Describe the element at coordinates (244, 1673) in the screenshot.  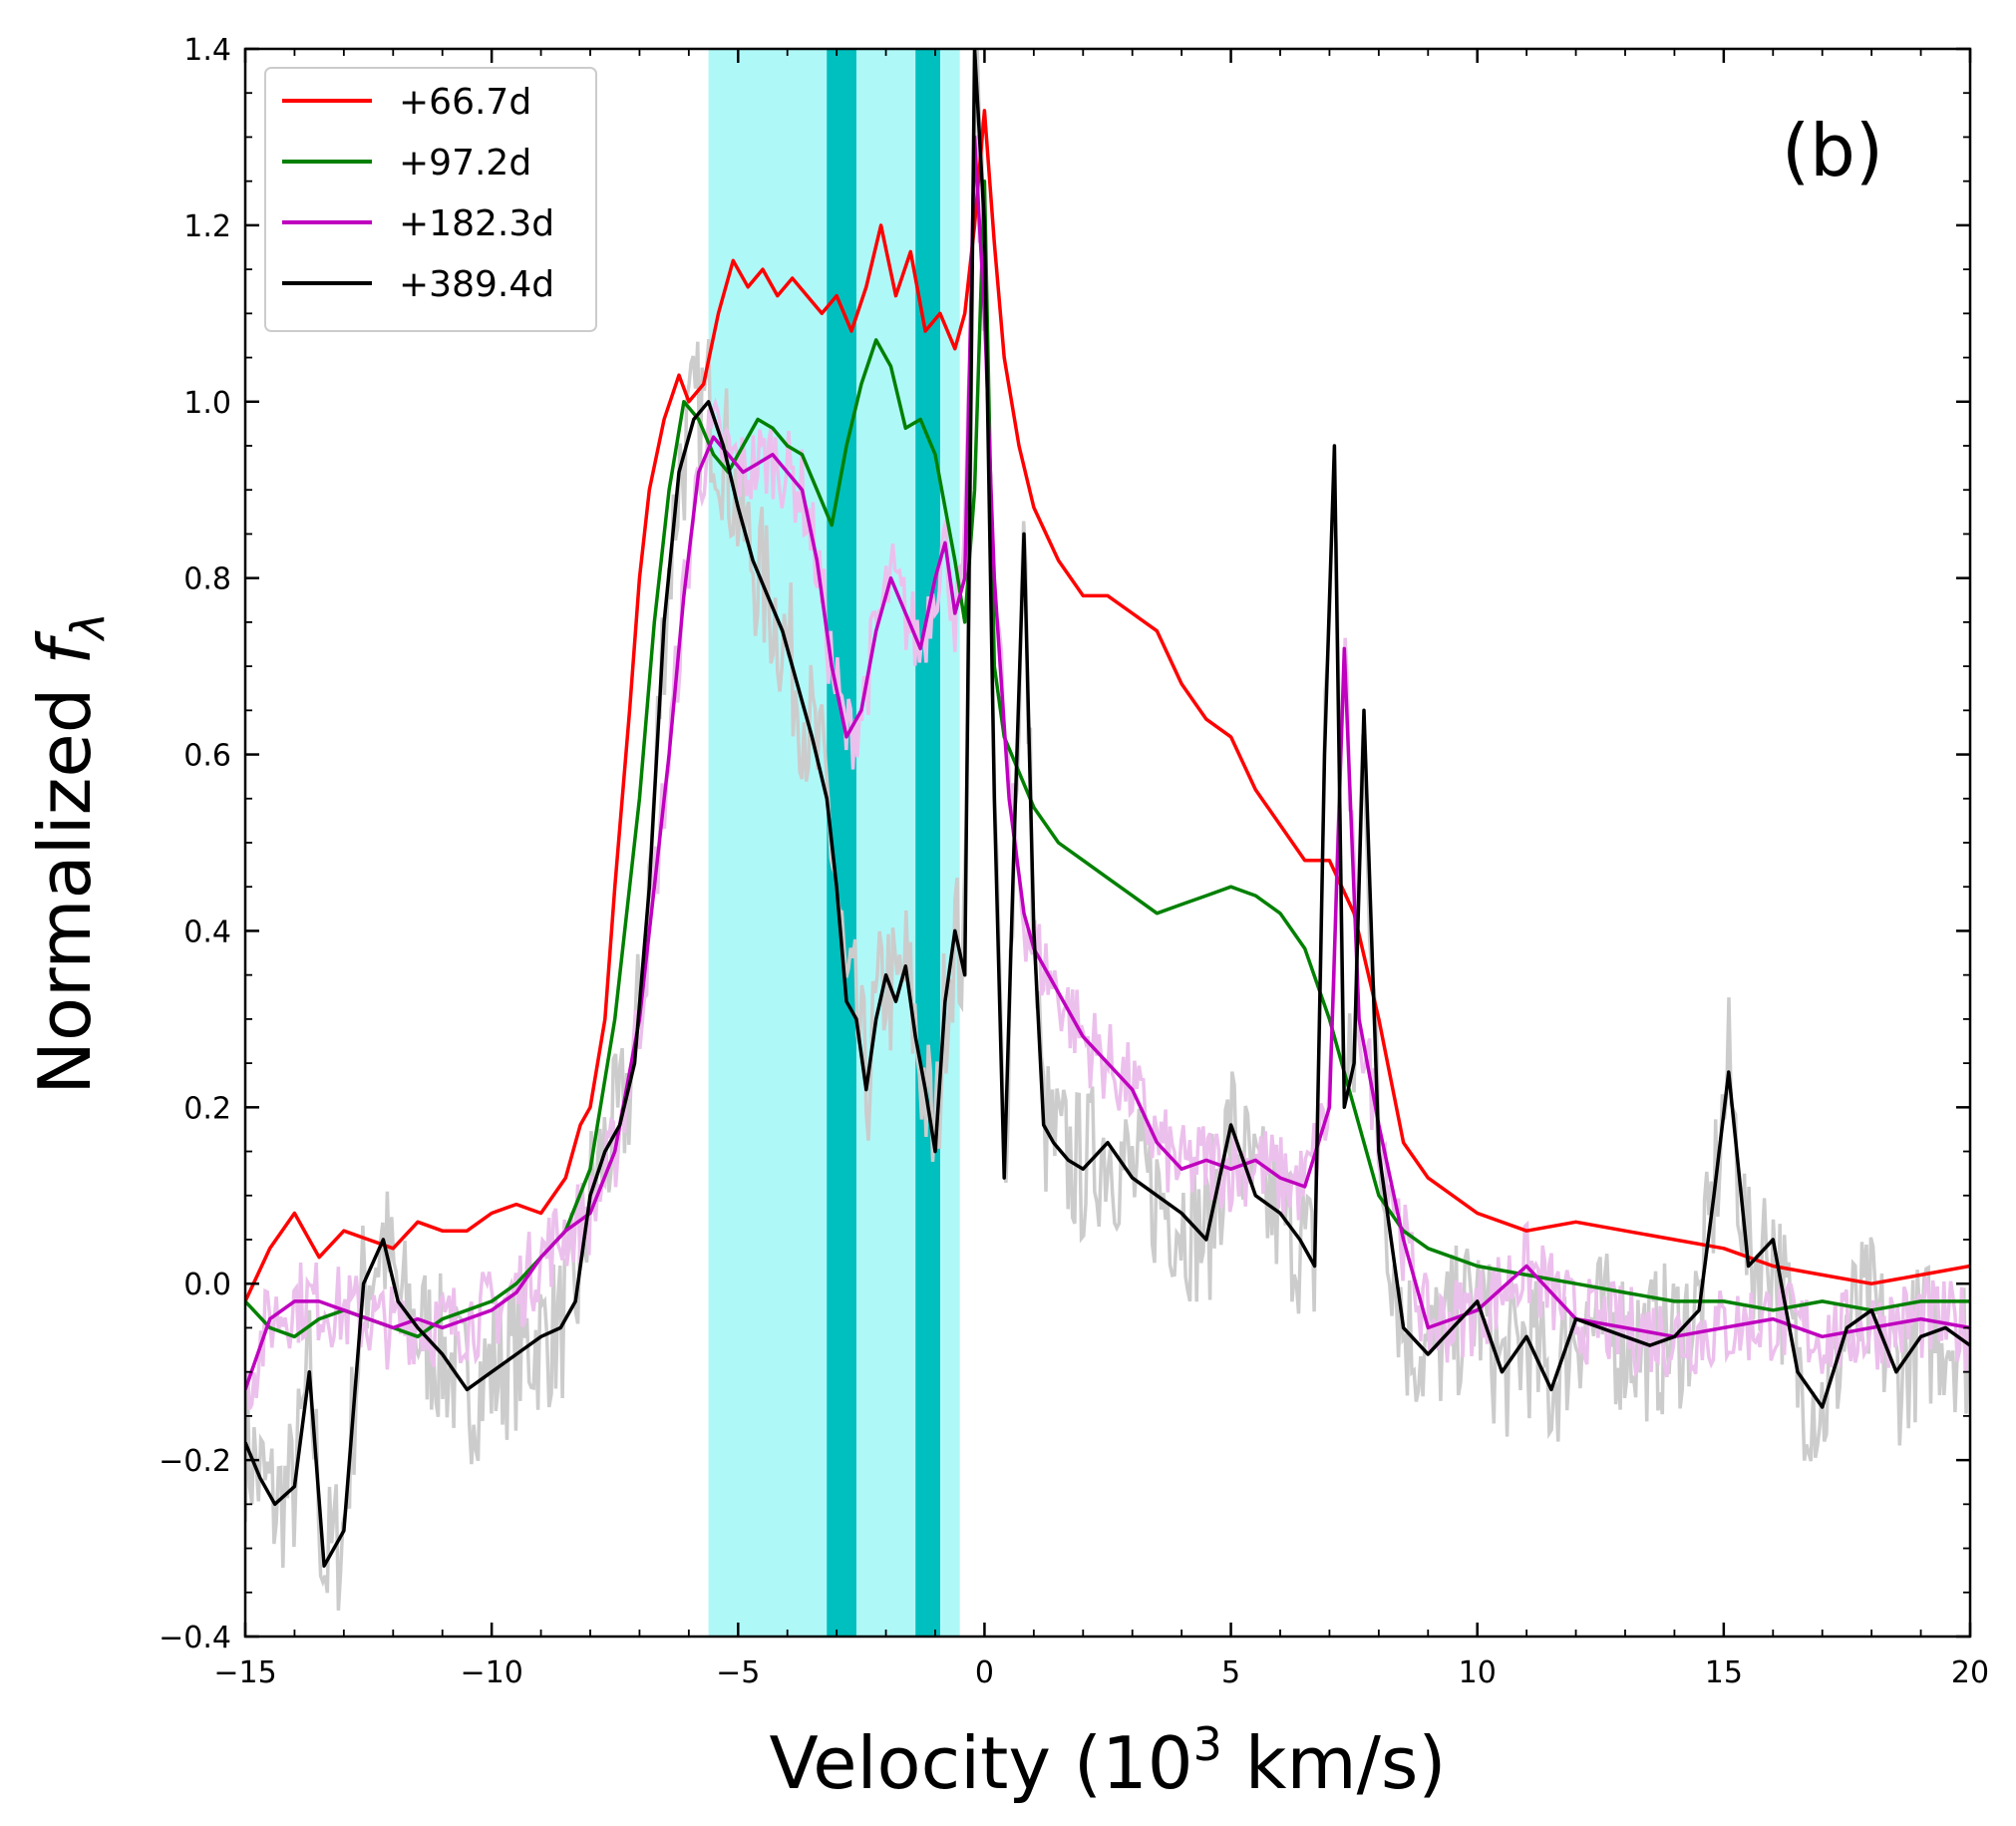
I see `x-tick-label: −15` at that location.